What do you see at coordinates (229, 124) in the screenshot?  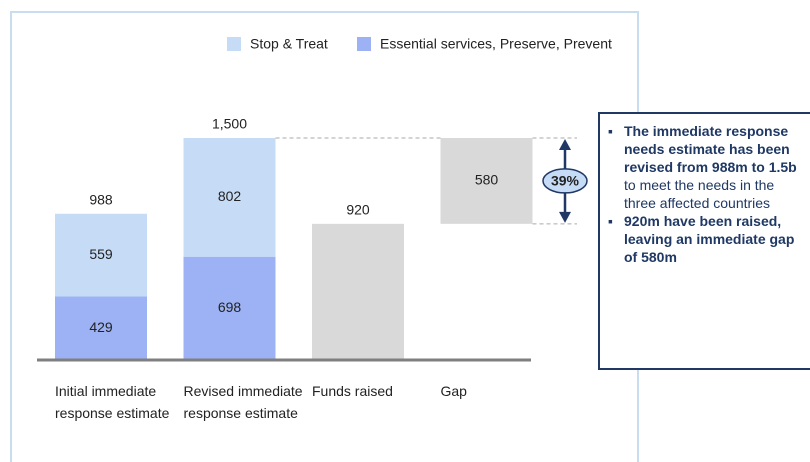 I see `total-label: 1,500` at bounding box center [229, 124].